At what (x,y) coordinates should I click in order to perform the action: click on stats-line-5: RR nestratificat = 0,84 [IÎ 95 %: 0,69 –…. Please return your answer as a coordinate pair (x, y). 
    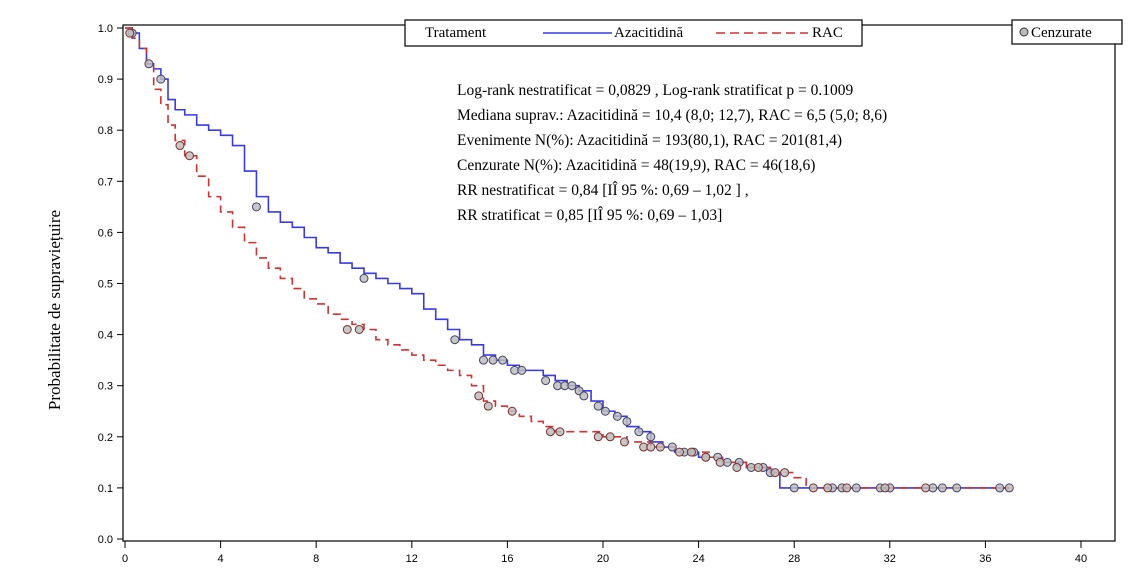
    Looking at the image, I should click on (603, 190).